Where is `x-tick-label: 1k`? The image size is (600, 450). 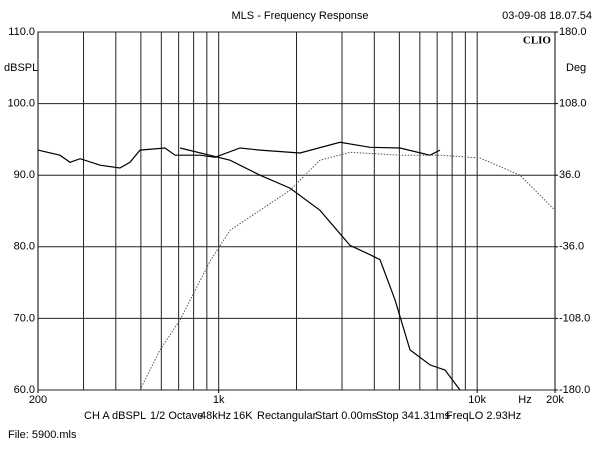
x-tick-label: 1k is located at coordinates (219, 400).